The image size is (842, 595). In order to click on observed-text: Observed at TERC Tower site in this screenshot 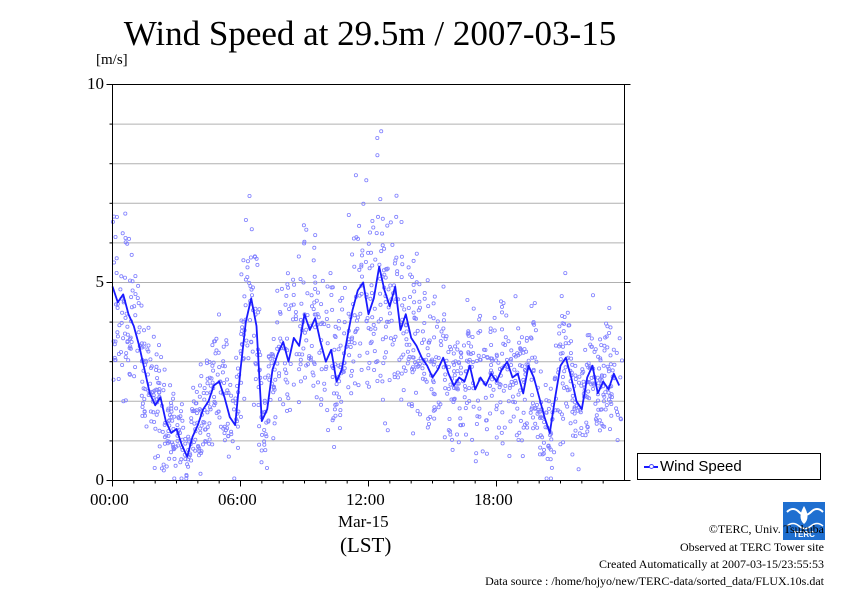, I will do `click(751, 547)`.